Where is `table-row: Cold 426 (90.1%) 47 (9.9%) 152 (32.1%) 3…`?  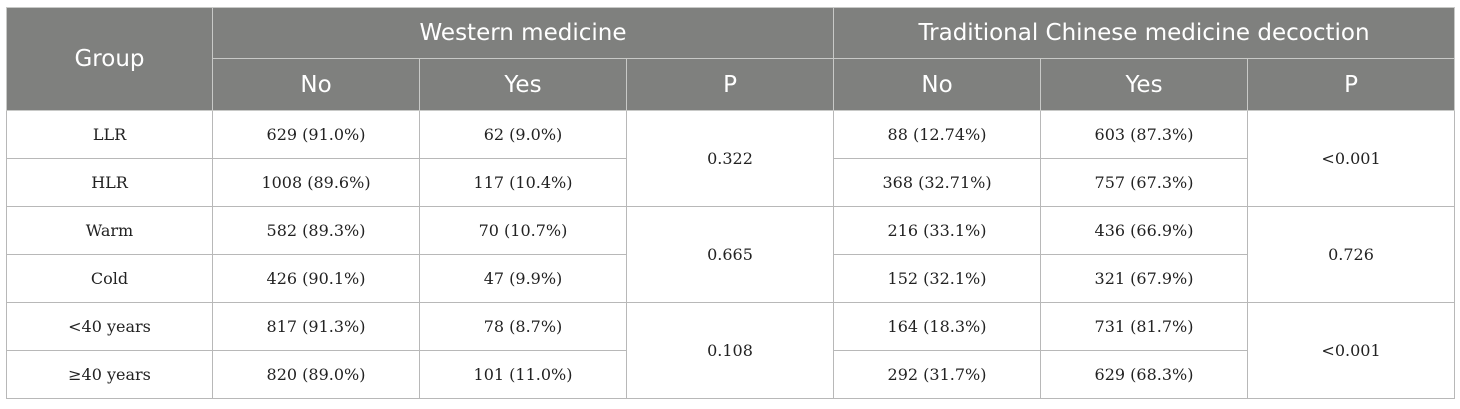
table-row: Cold 426 (90.1%) 47 (9.9%) 152 (32.1%) 3… is located at coordinates (730, 278).